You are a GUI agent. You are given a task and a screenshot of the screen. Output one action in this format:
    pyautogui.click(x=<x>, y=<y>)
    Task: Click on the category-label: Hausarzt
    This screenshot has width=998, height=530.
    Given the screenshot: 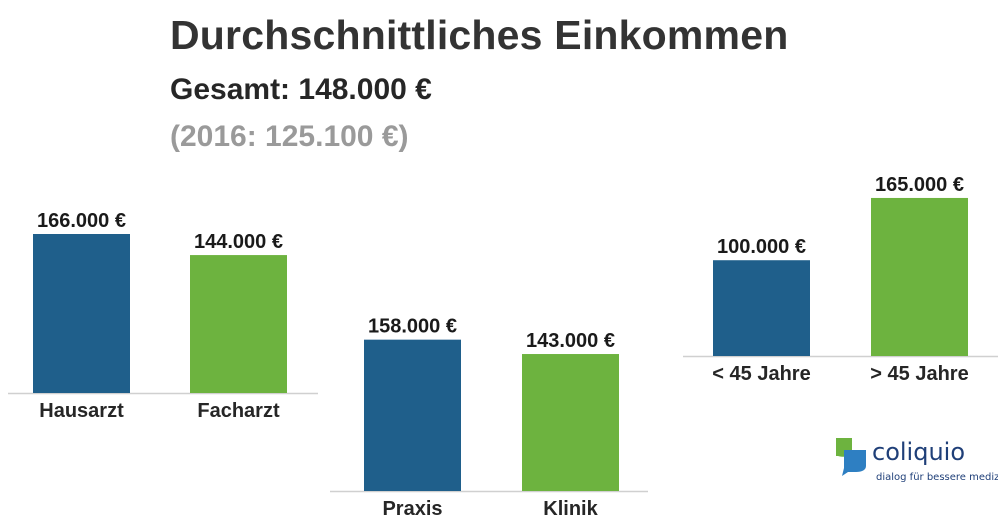 What is the action you would take?
    pyautogui.click(x=81, y=411)
    